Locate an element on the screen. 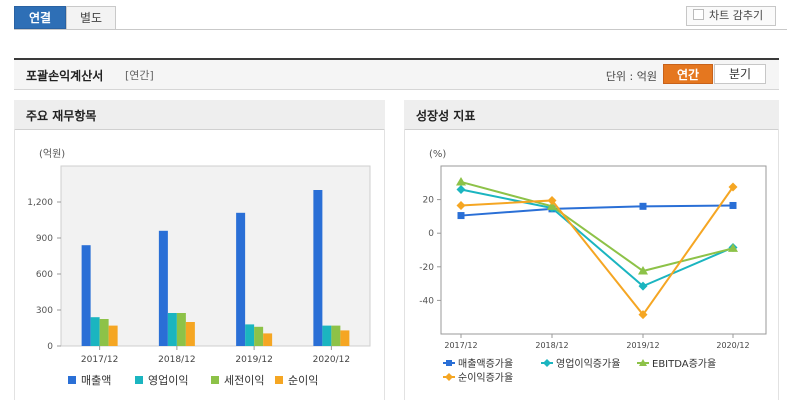 Image resolution: width=787 pixels, height=403 pixels. statement-type-tabs: 연결 별도 차트 감추기 is located at coordinates (393, 15).